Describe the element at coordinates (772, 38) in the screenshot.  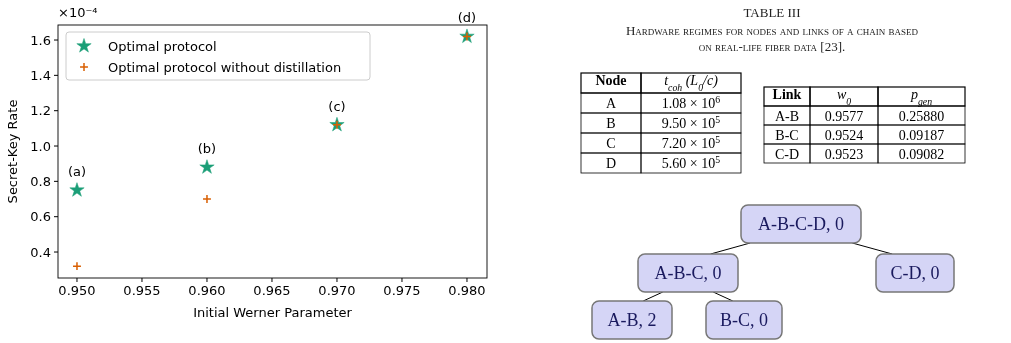
I see `text: Hardware regimes for nodes and links of a chain based on real-life fiber data [23].` at that location.